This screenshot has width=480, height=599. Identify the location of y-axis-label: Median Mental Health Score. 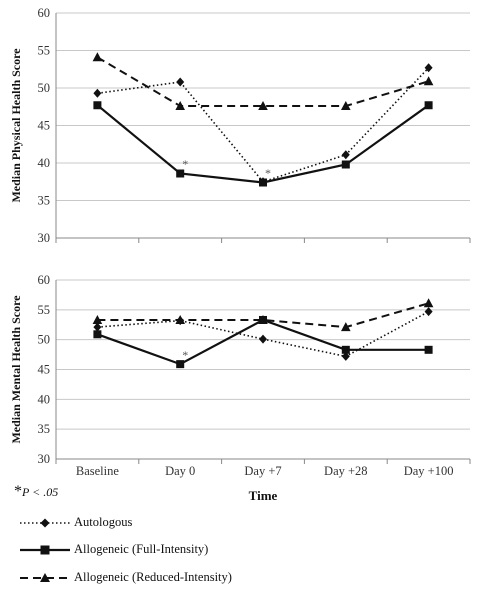
(16, 369).